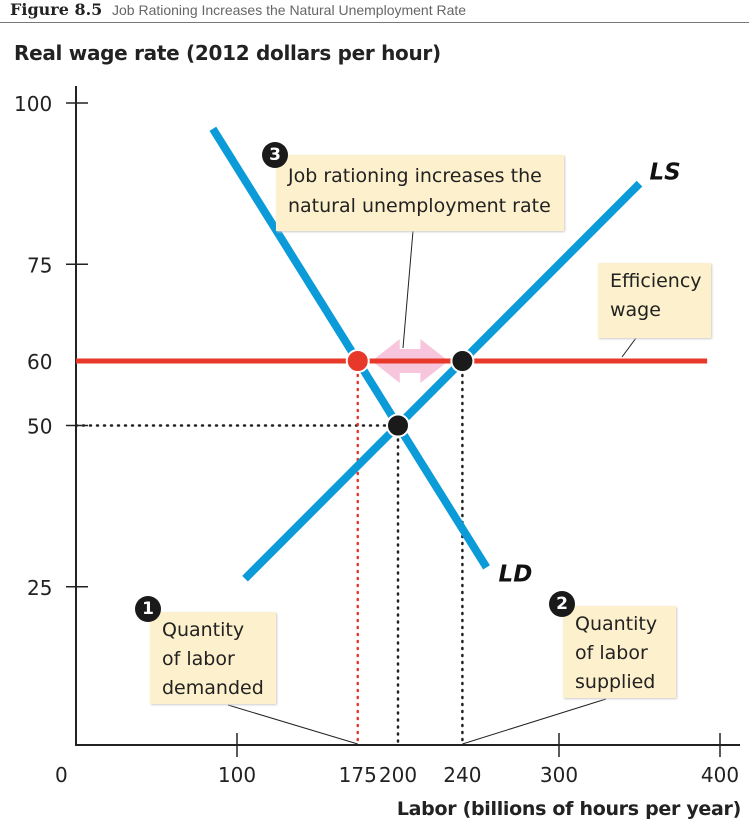 The image size is (749, 827). What do you see at coordinates (656, 281) in the screenshot?
I see `annotation-line: Efficiency` at bounding box center [656, 281].